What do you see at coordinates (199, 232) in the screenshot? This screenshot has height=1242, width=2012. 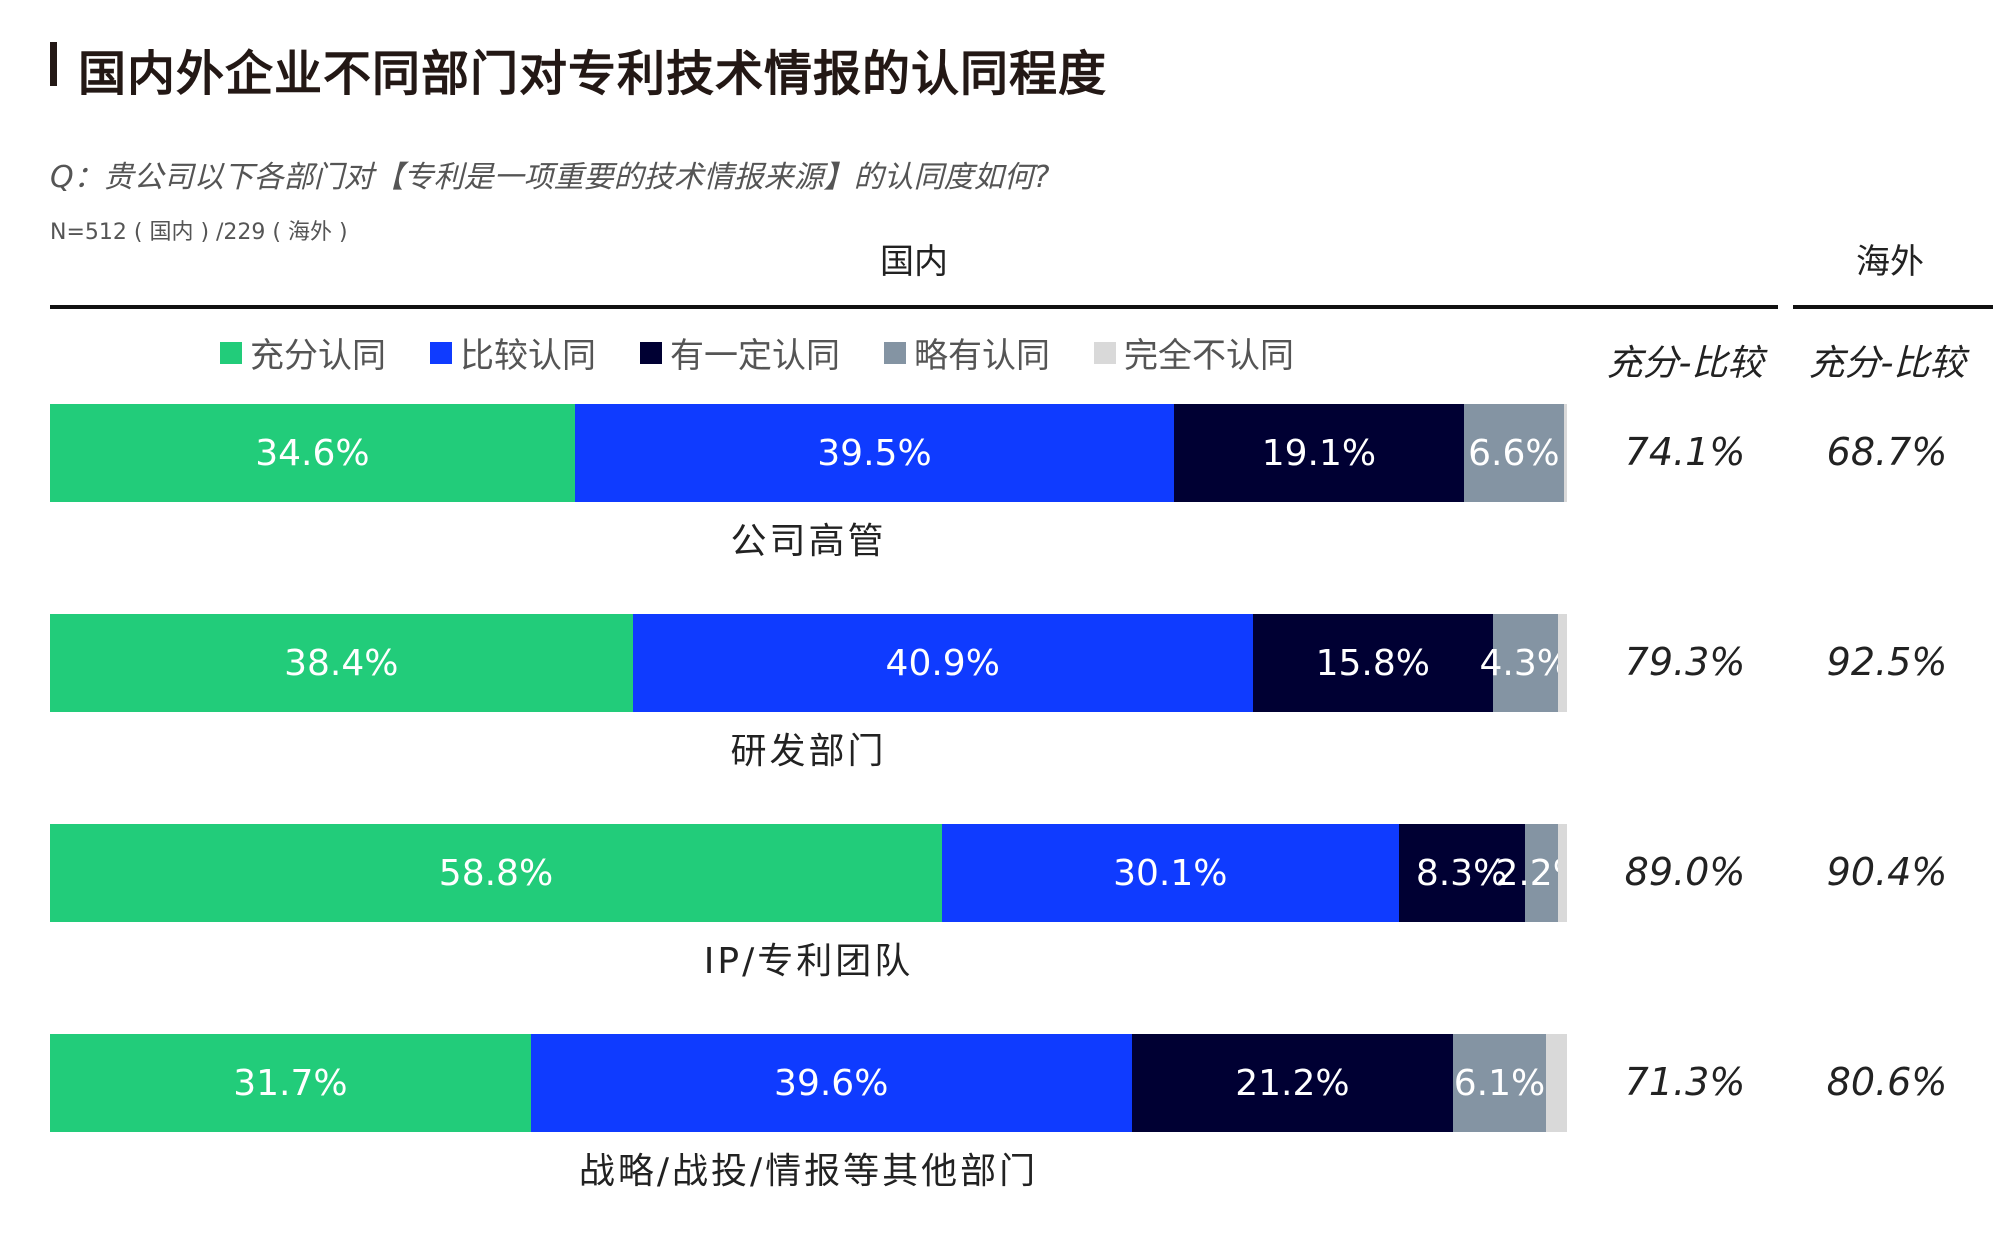 I see `sample-size-note: N=512 ( 国内 ) /229 ( 海外 )` at bounding box center [199, 232].